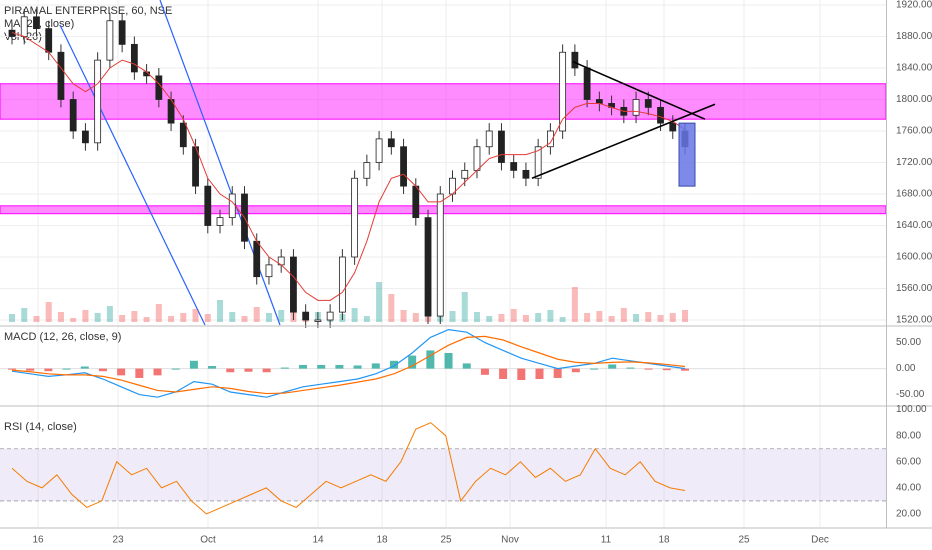 This screenshot has height=550, width=932. What do you see at coordinates (88, 11) in the screenshot?
I see `legend-symbol: PIRAMAL ENTERPRISE, 60, NSE` at bounding box center [88, 11].